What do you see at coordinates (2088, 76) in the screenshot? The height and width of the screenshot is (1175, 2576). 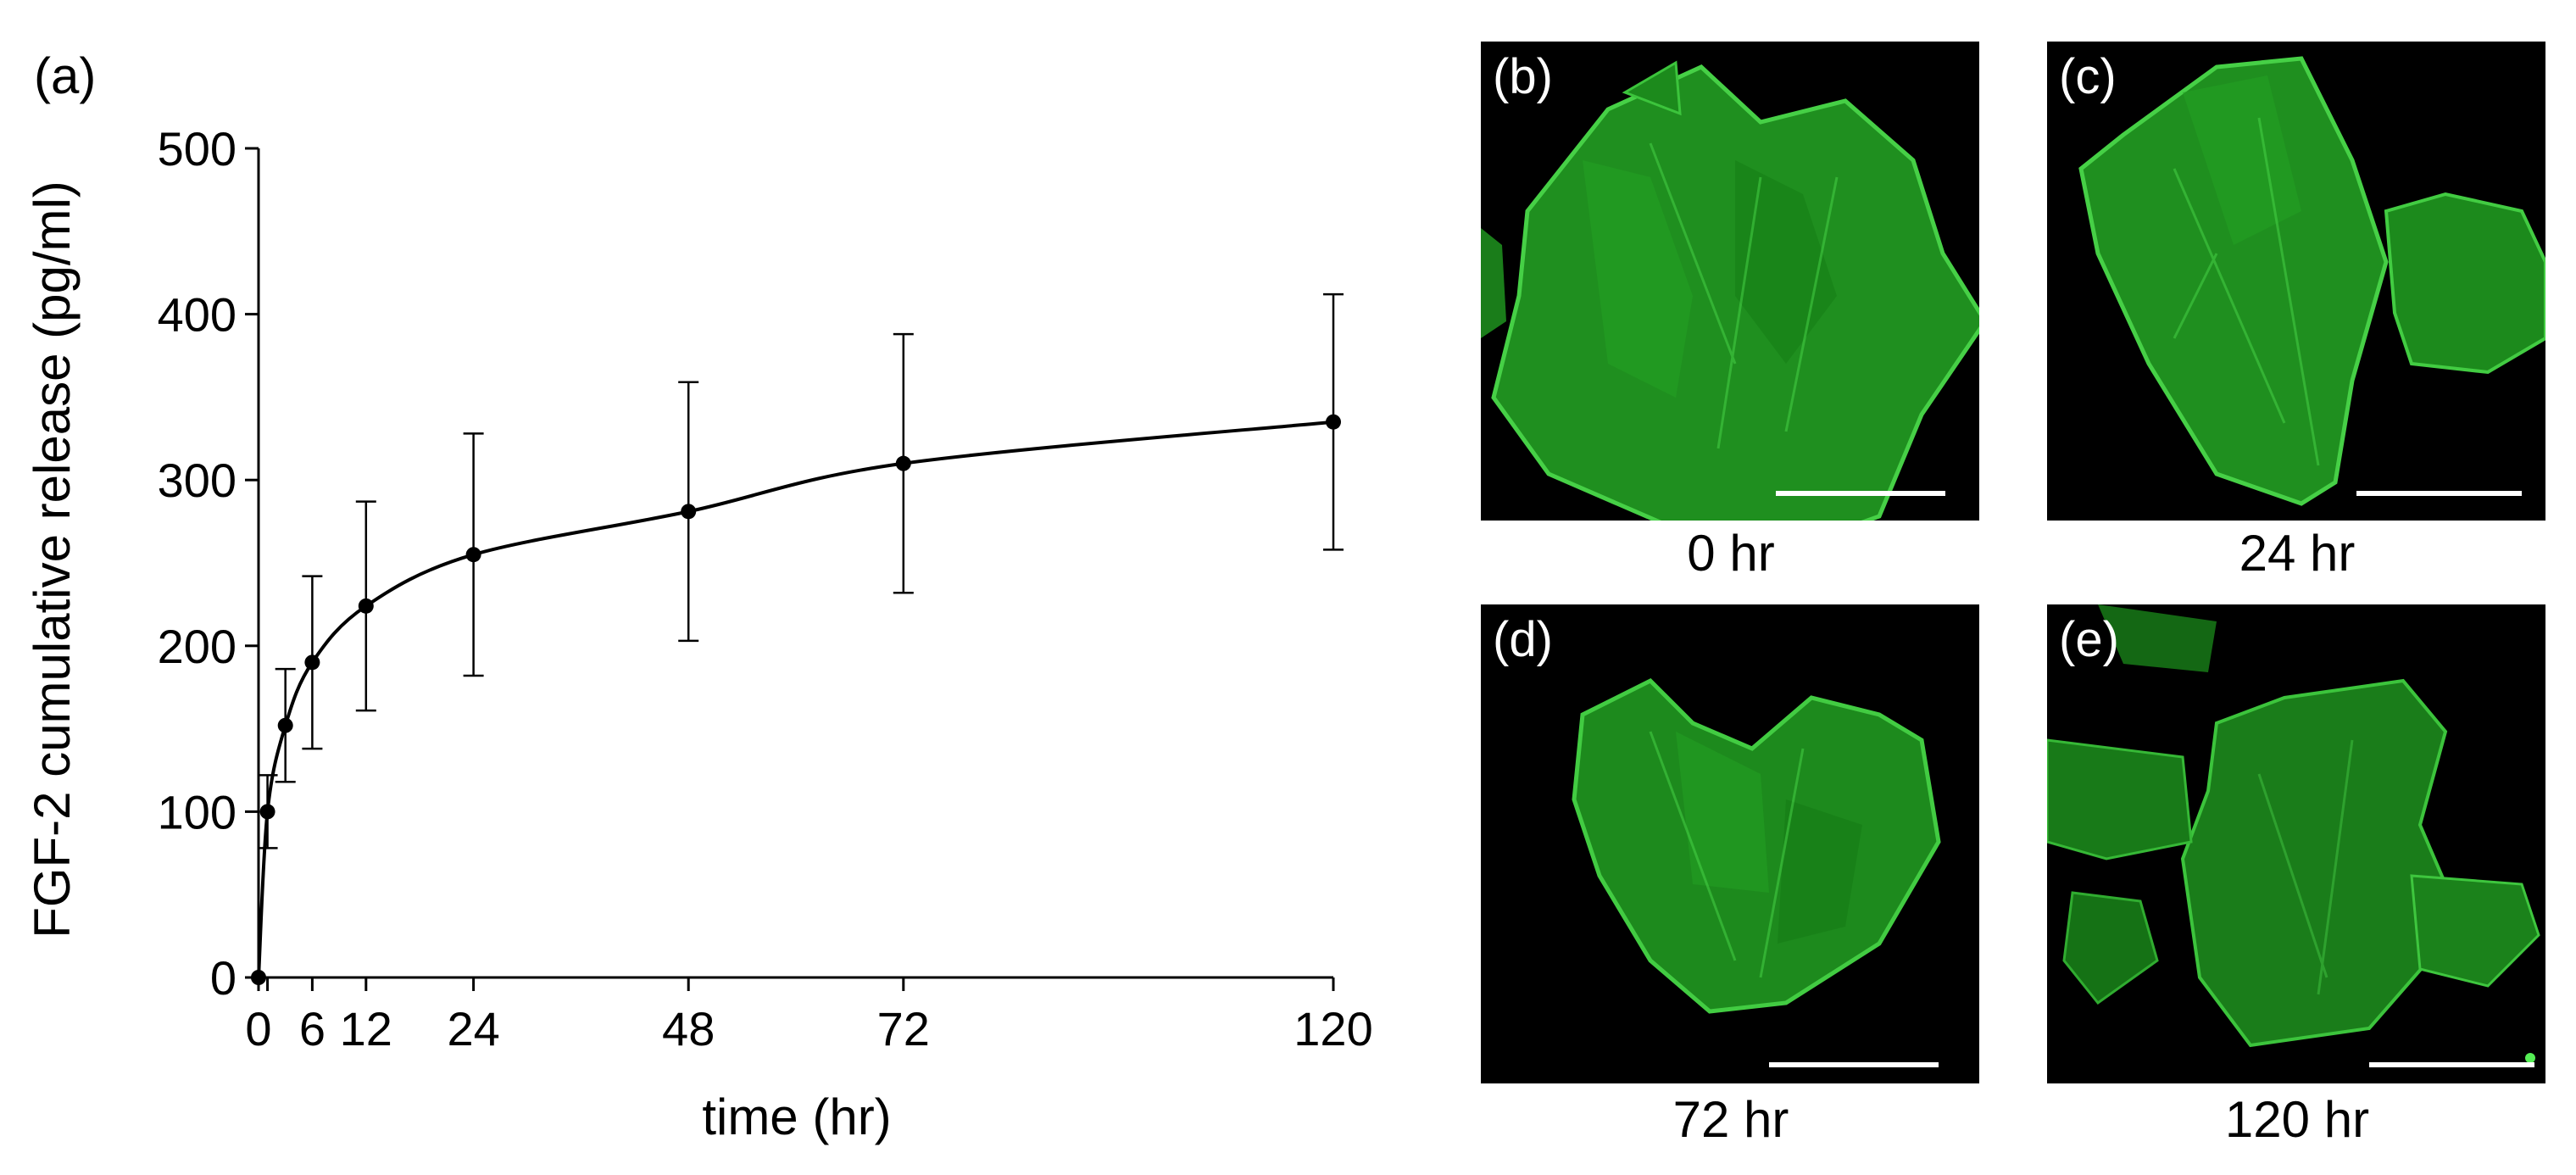 I see `panel-label-c: (c)` at bounding box center [2088, 76].